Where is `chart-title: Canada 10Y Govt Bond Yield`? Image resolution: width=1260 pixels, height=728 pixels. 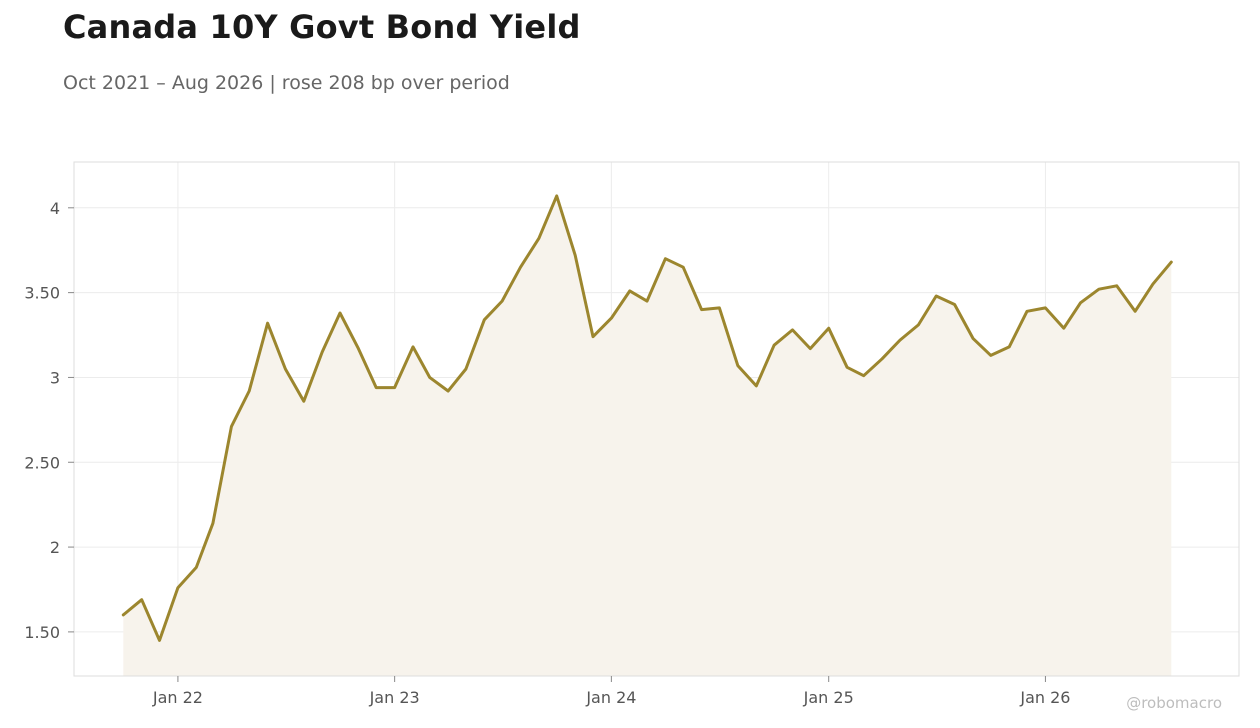
chart-title: Canada 10Y Govt Bond Yield is located at coordinates (322, 27).